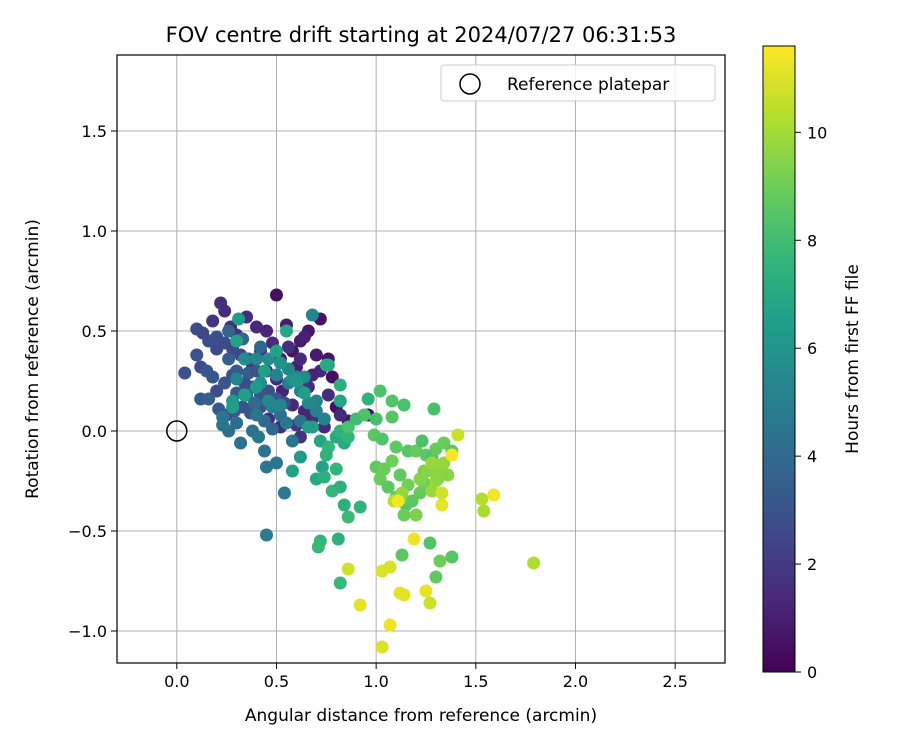 This screenshot has height=750, width=900. Describe the element at coordinates (812, 456) in the screenshot. I see `colorbar-tick-label: 4` at that location.